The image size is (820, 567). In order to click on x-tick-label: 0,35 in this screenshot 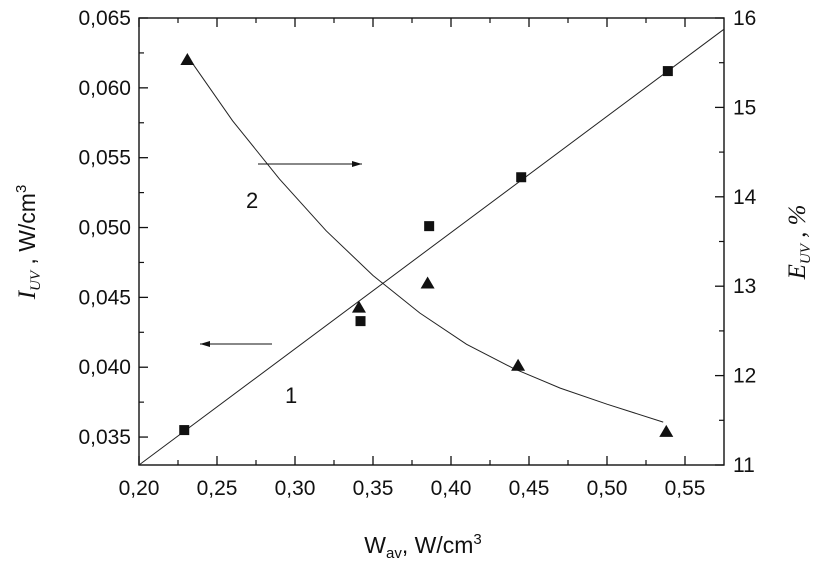, I will do `click(373, 488)`.